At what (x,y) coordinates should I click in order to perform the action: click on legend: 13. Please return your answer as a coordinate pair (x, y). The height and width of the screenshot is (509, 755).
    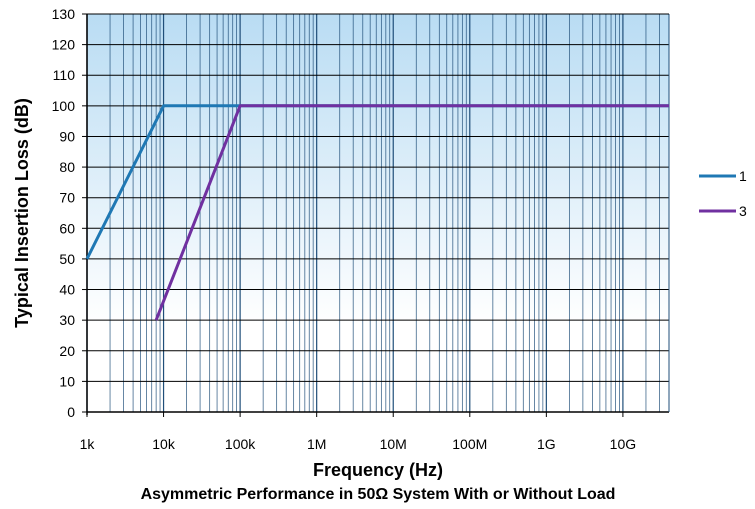
    Looking at the image, I should click on (723, 193).